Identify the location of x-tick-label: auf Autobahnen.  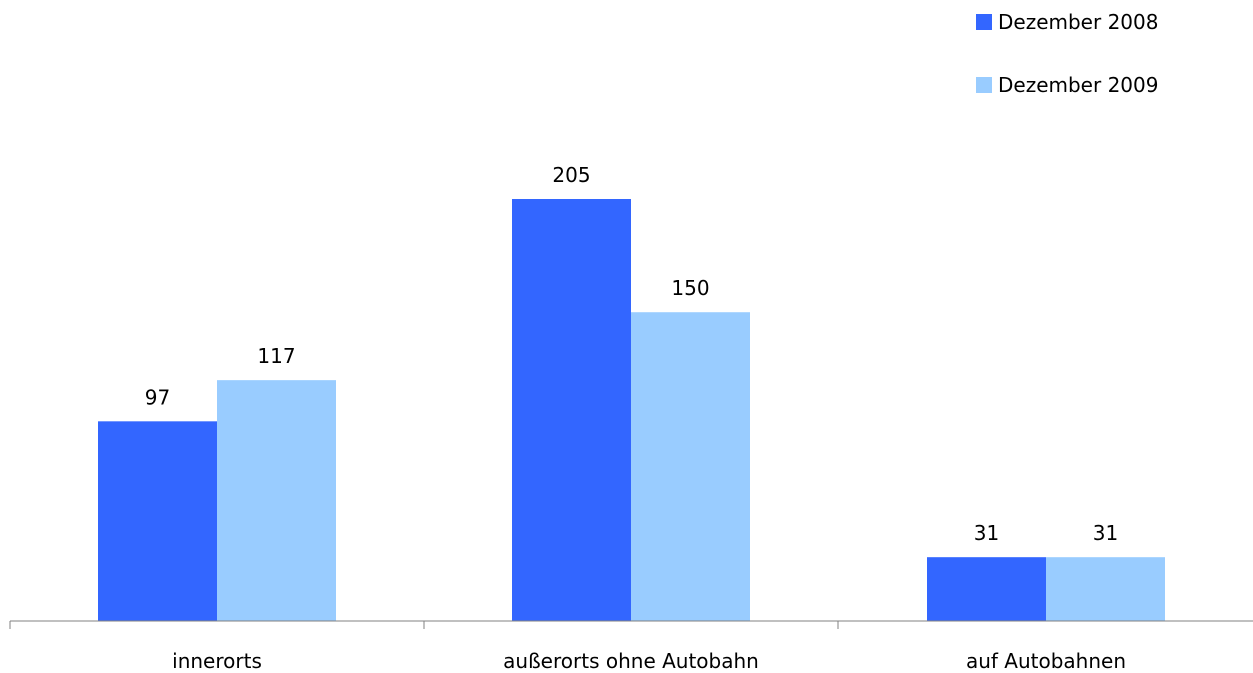
(1046, 661).